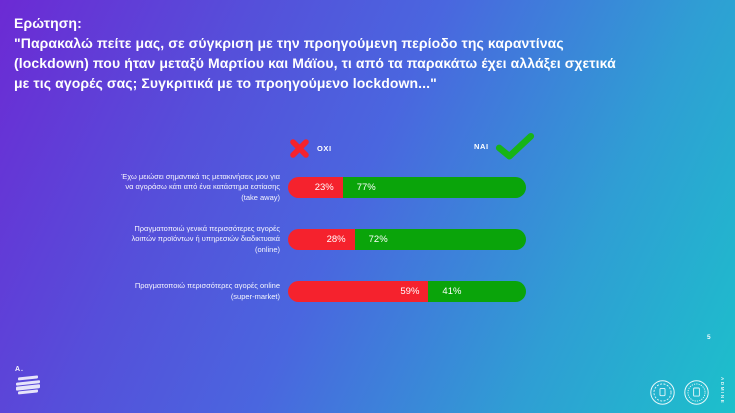 Image resolution: width=735 pixels, height=413 pixels. I want to click on stacked-bar: 23% 77%, so click(407, 187).